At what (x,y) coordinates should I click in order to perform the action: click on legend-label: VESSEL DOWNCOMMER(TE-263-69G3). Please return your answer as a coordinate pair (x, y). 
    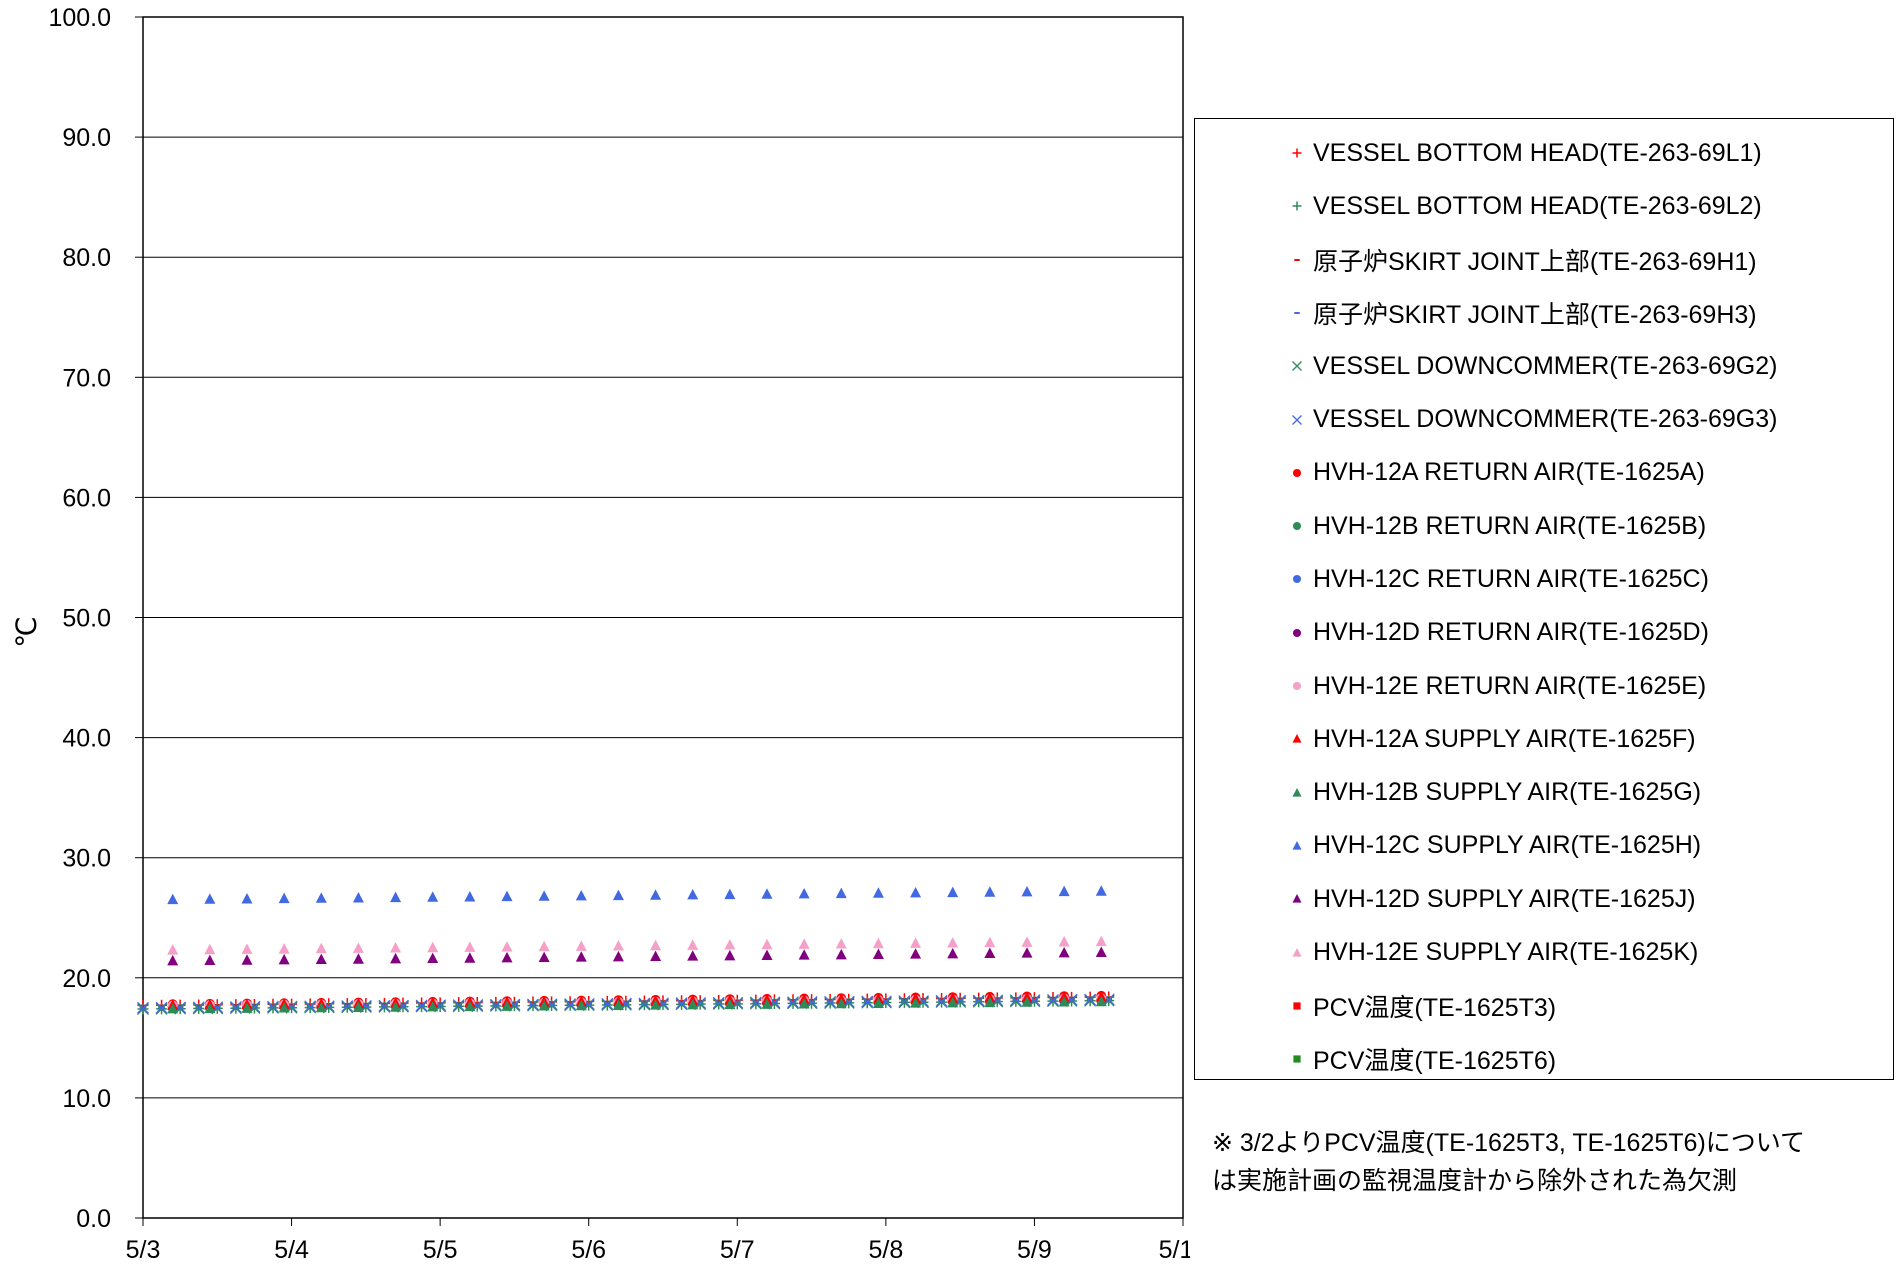
    Looking at the image, I should click on (1545, 419).